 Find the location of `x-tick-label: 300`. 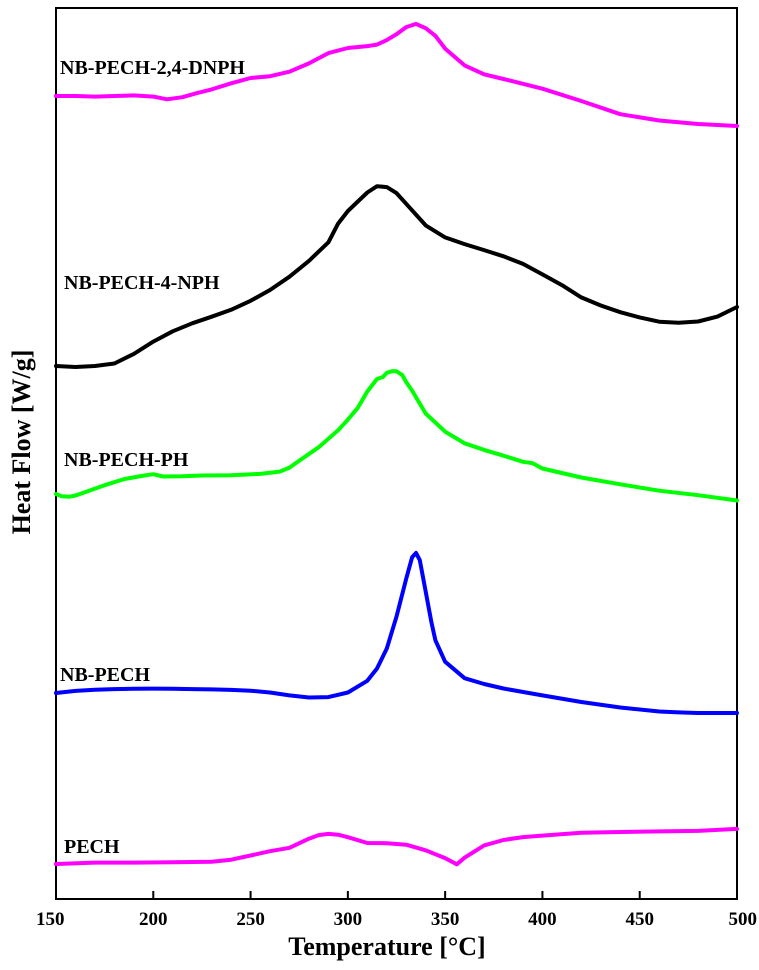

x-tick-label: 300 is located at coordinates (348, 919).